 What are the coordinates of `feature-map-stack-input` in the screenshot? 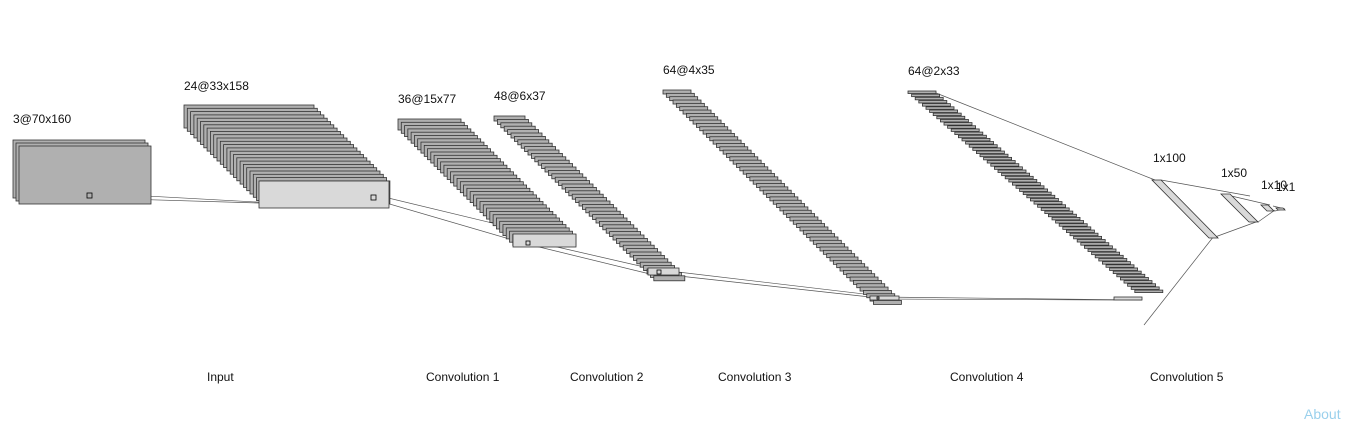 It's located at (82, 172).